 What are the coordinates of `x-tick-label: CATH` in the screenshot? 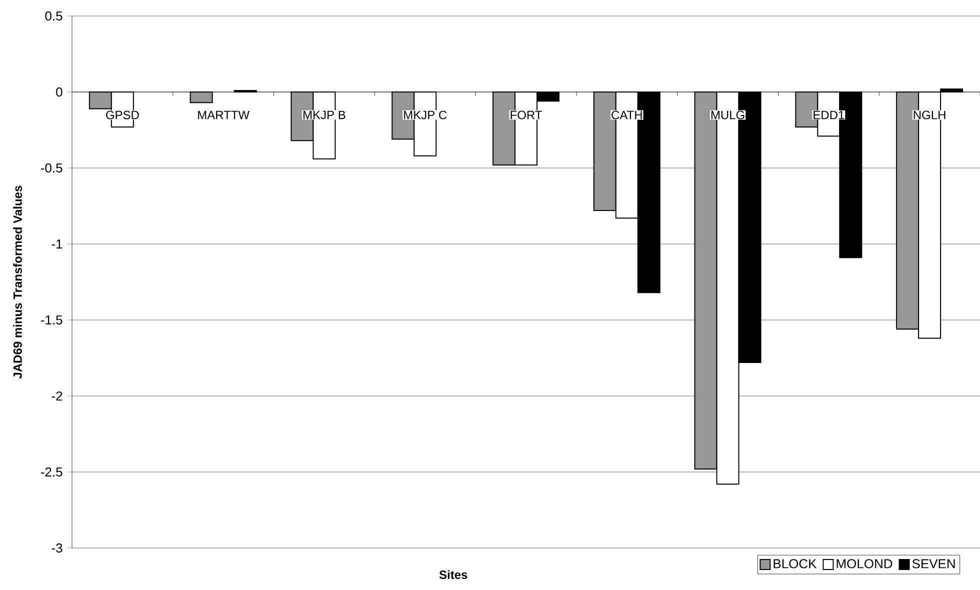 It's located at (627, 115).